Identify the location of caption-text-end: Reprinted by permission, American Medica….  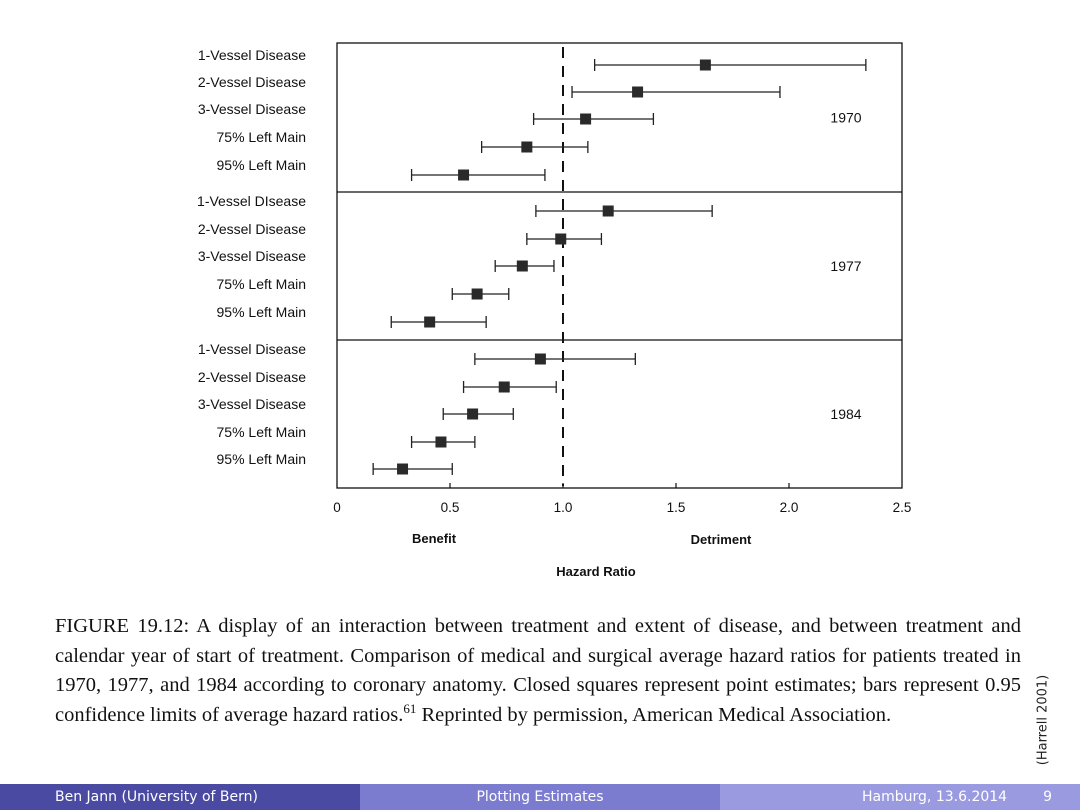
(654, 714).